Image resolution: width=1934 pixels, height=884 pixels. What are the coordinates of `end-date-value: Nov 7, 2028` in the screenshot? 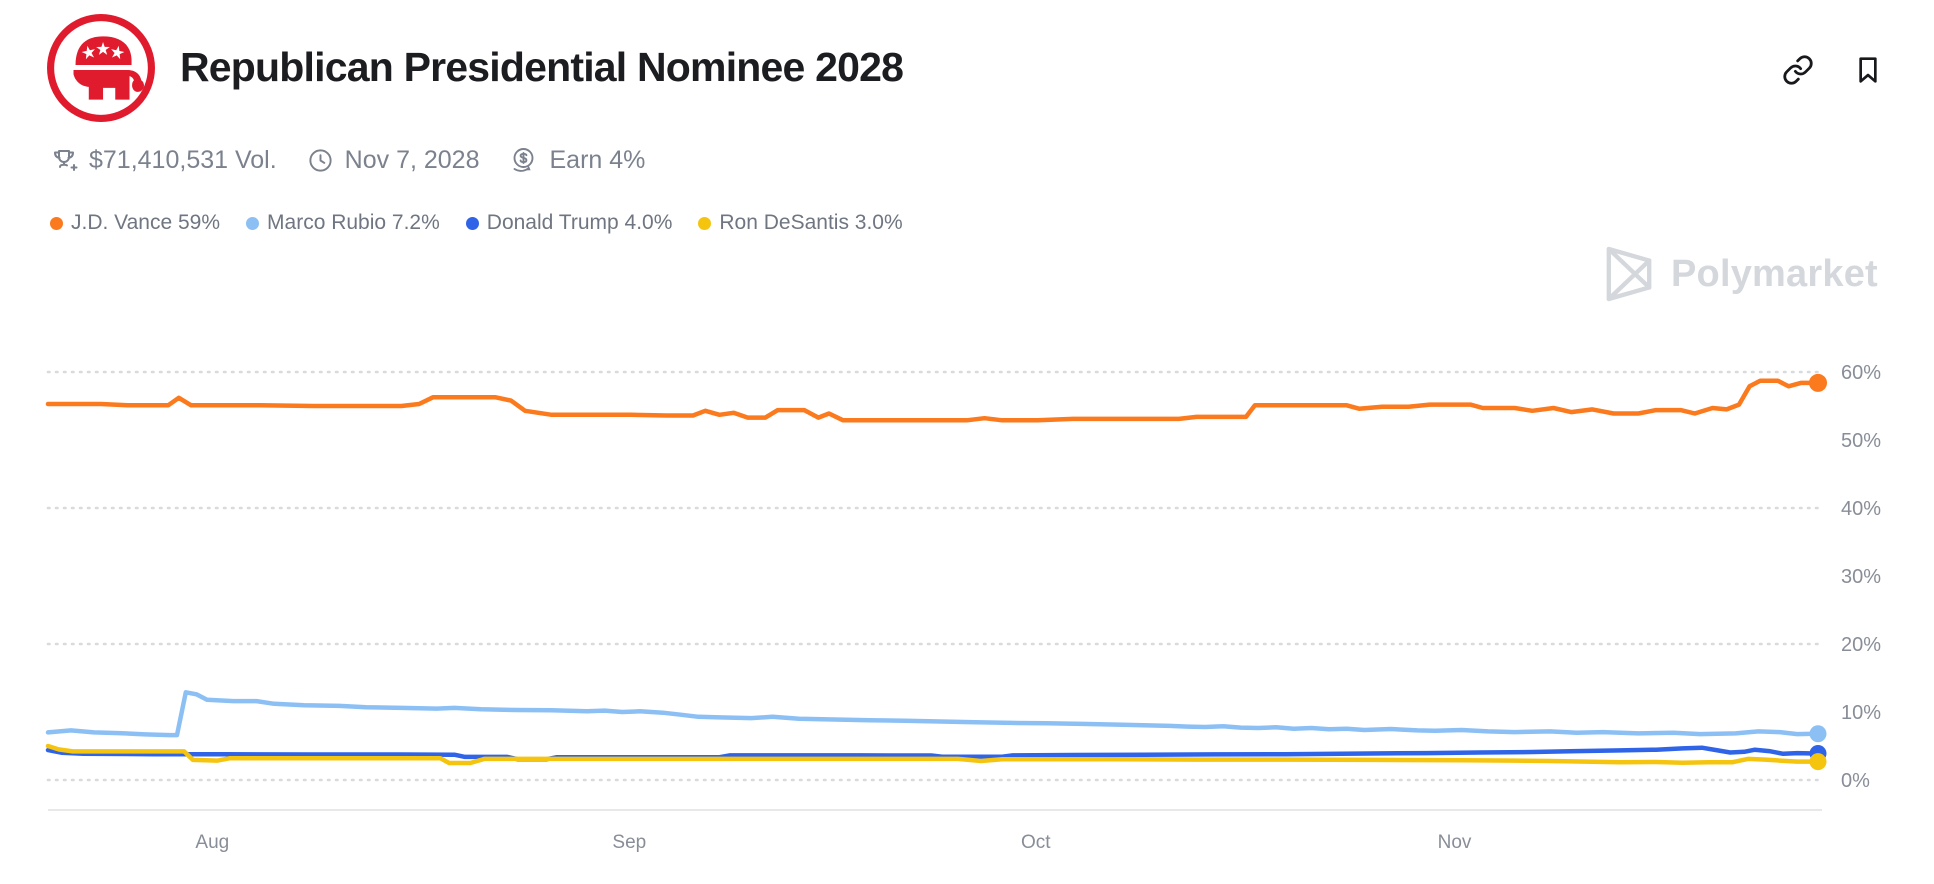 It's located at (412, 160).